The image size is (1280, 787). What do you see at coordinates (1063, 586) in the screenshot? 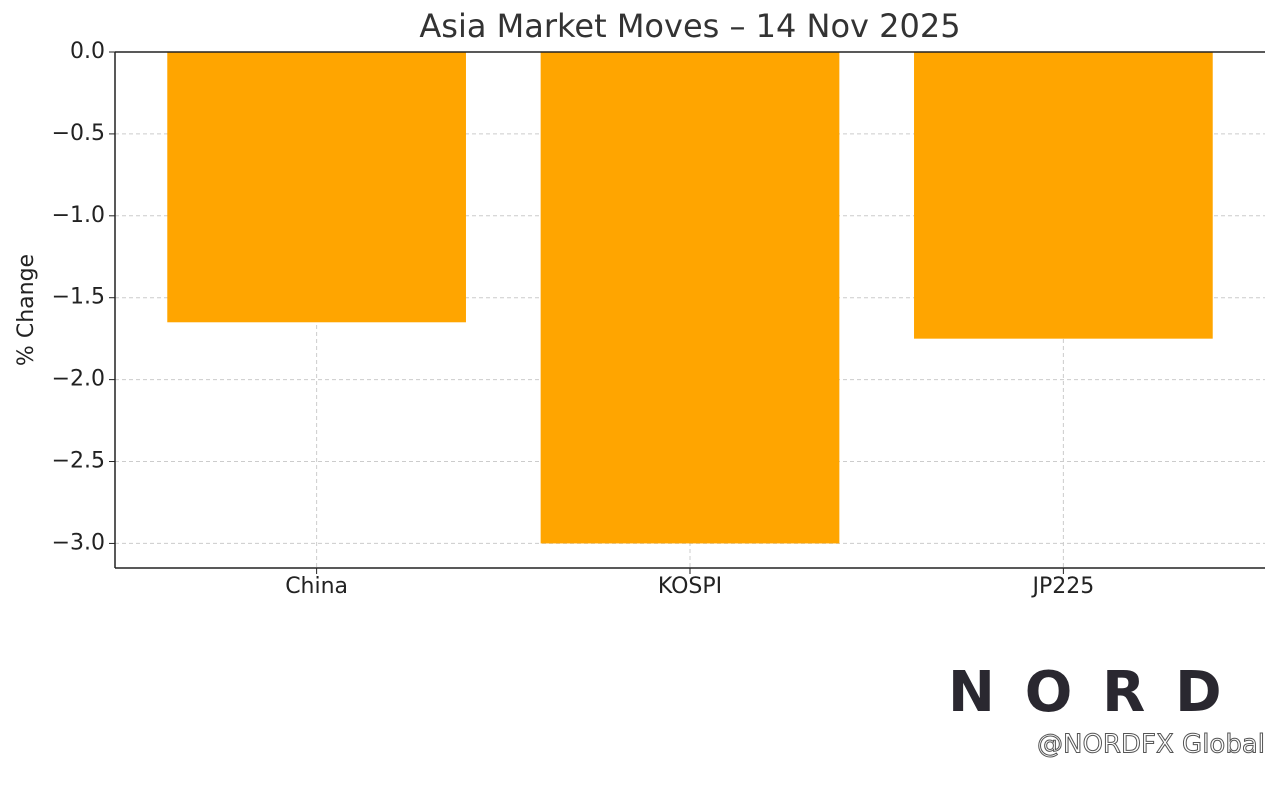
I see `x-tick-label: JP225` at bounding box center [1063, 586].